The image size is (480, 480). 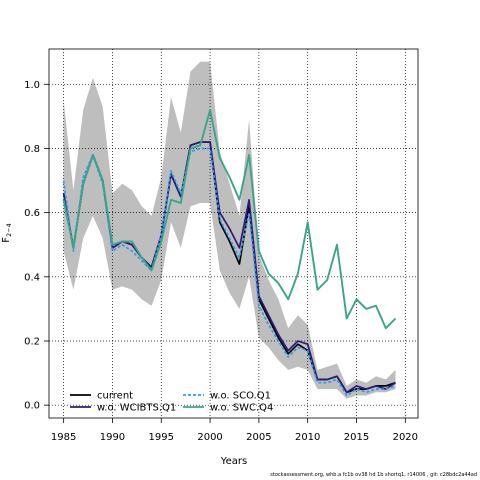 I want to click on x-tick-label-1985: 1985, so click(x=63, y=437).